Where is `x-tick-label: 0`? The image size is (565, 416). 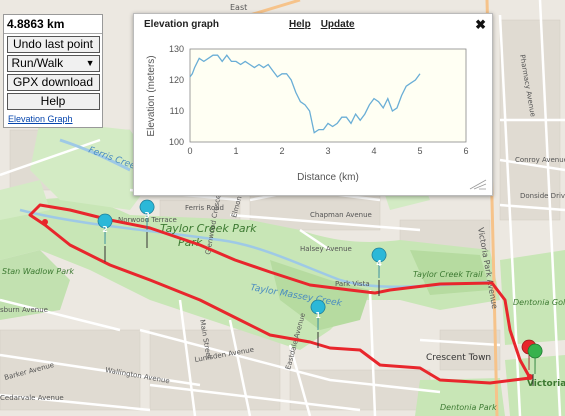
x-tick-label: 0 is located at coordinates (189, 151).